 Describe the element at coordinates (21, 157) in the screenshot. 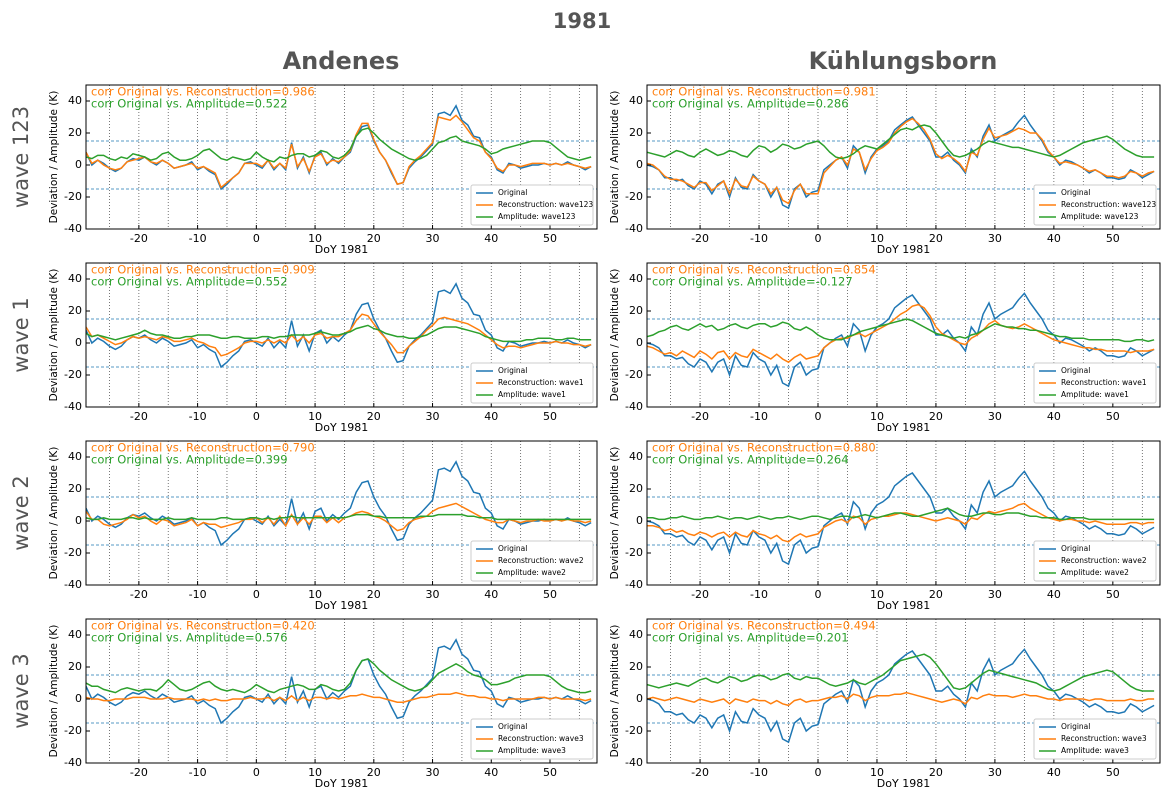

I see `row-label: wave 123` at that location.